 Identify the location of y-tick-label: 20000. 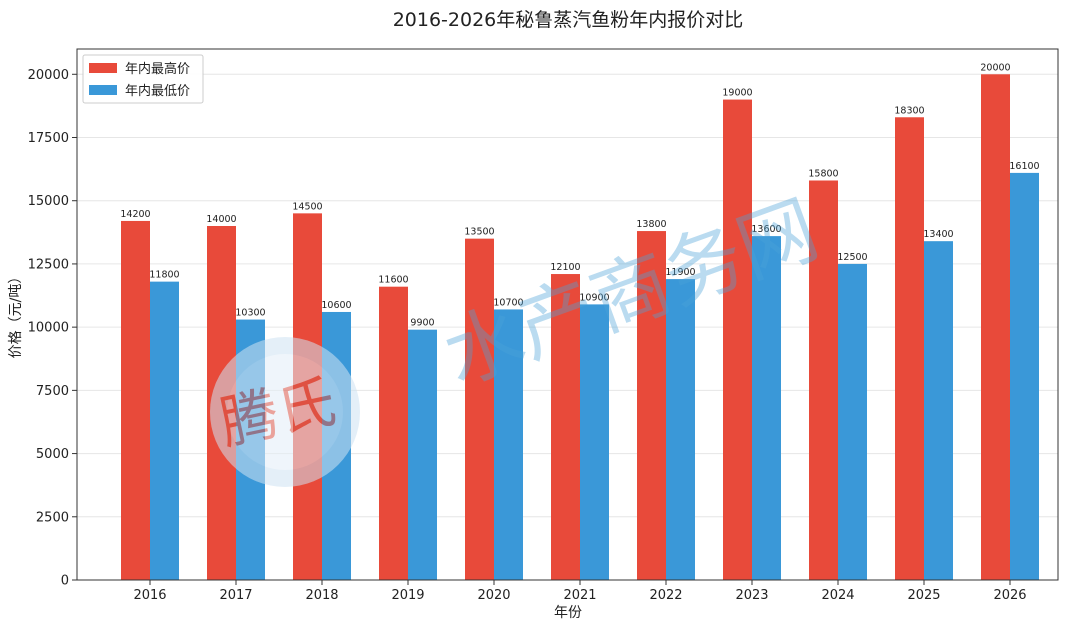
(48, 75).